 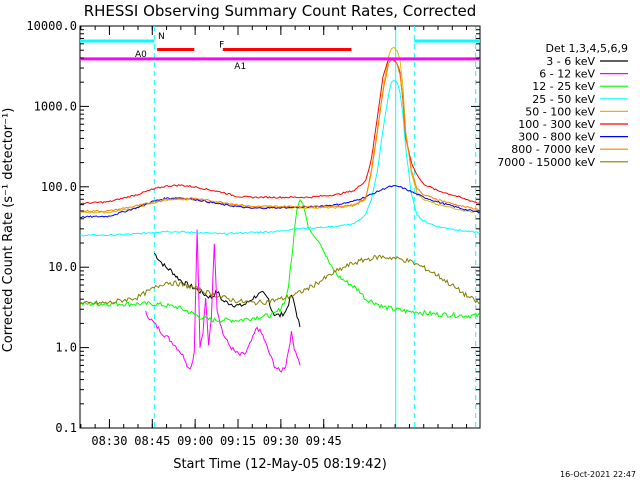 I want to click on legend-title: Det 1,3,4,5,6,9, so click(x=586, y=48).